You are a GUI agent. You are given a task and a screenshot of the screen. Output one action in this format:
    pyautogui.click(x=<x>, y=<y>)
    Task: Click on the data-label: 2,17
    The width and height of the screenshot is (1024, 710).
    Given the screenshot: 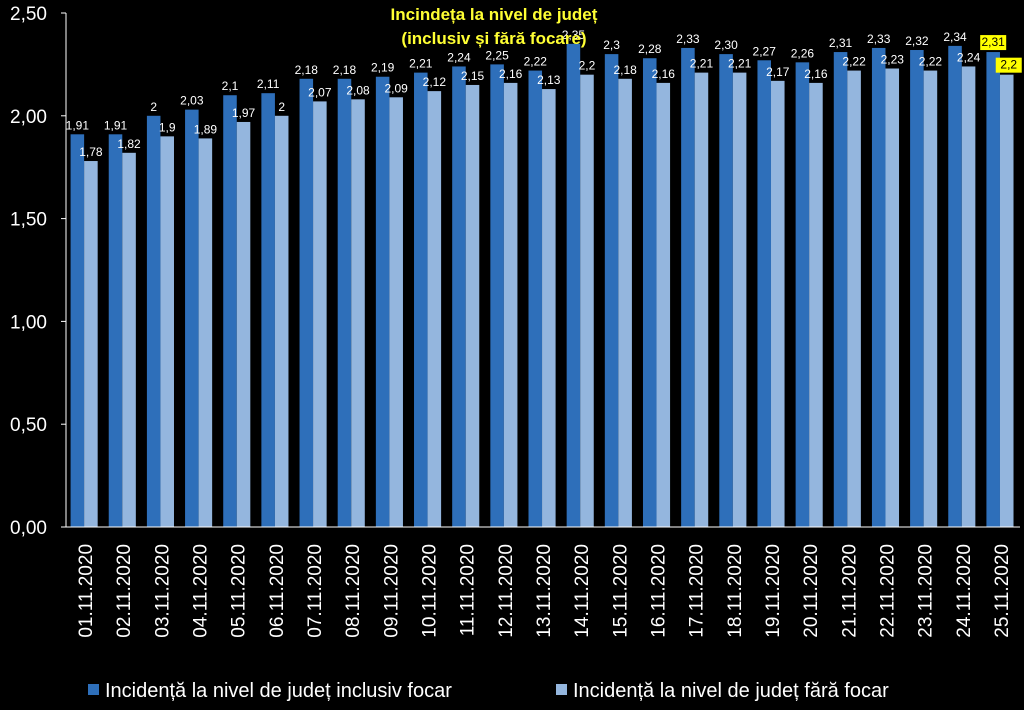 What is the action you would take?
    pyautogui.click(x=778, y=72)
    